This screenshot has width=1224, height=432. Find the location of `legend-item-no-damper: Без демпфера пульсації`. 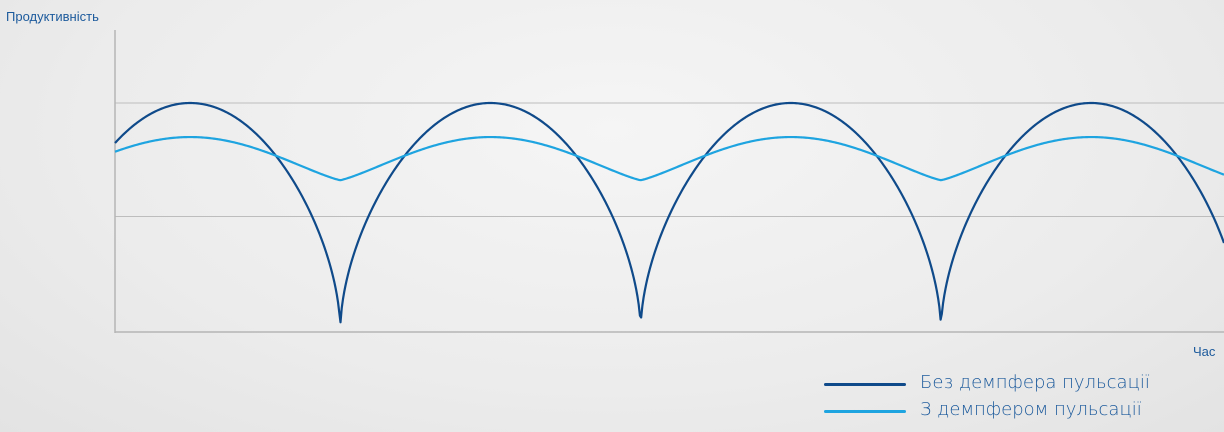

legend-item-no-damper: Без демпфера пульсації is located at coordinates (1022, 385).